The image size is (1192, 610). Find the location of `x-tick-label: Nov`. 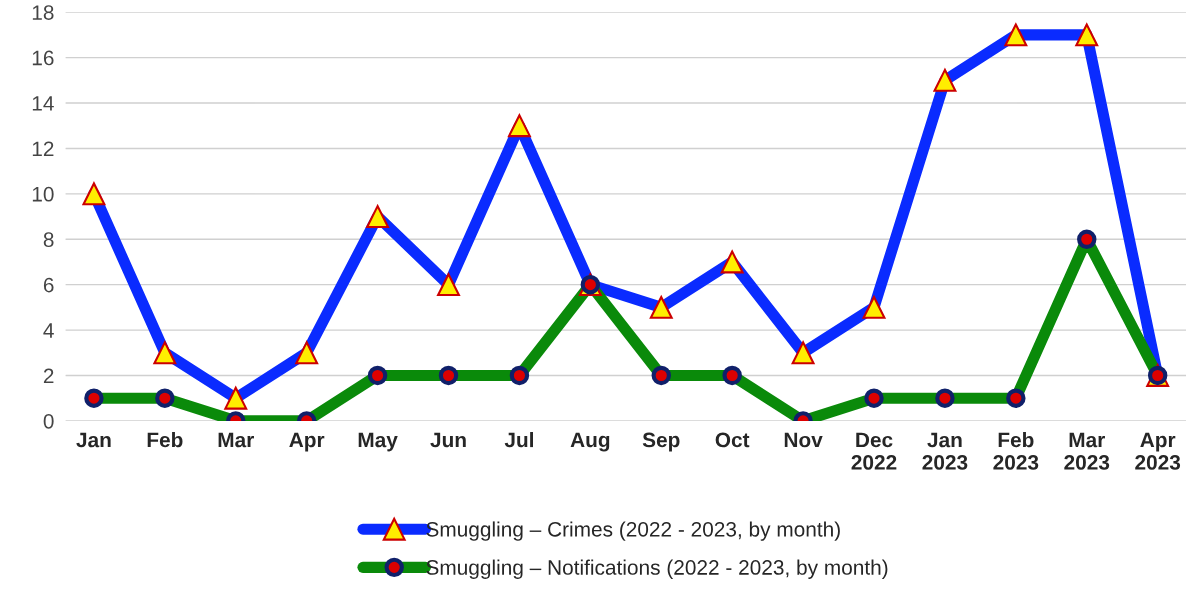

x-tick-label: Nov is located at coordinates (803, 440).